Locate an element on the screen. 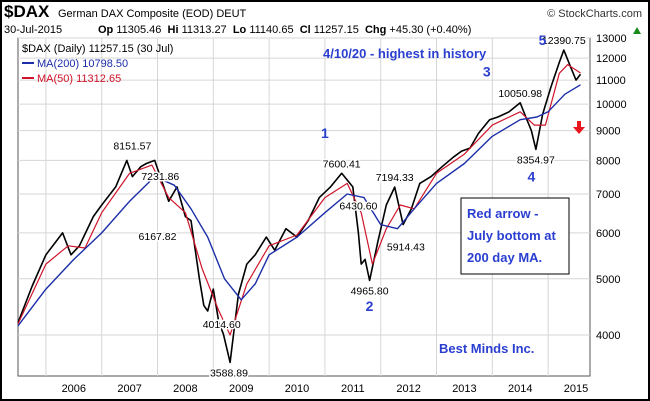  instrument-name: German DAX Composite (EOD) DEUT is located at coordinates (152, 14).